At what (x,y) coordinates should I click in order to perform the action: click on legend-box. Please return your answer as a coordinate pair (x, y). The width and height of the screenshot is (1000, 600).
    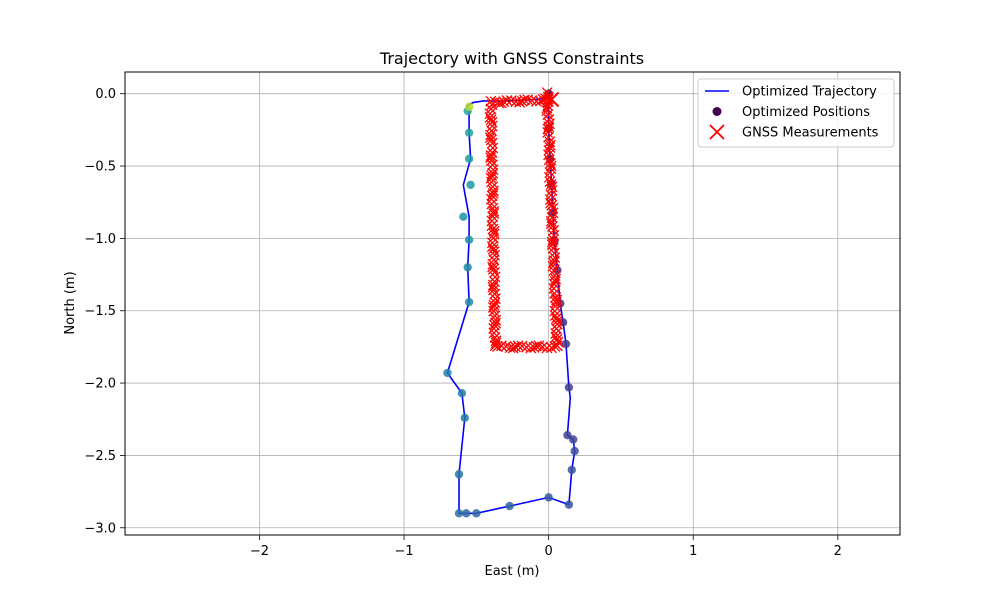
    Looking at the image, I should click on (796, 113).